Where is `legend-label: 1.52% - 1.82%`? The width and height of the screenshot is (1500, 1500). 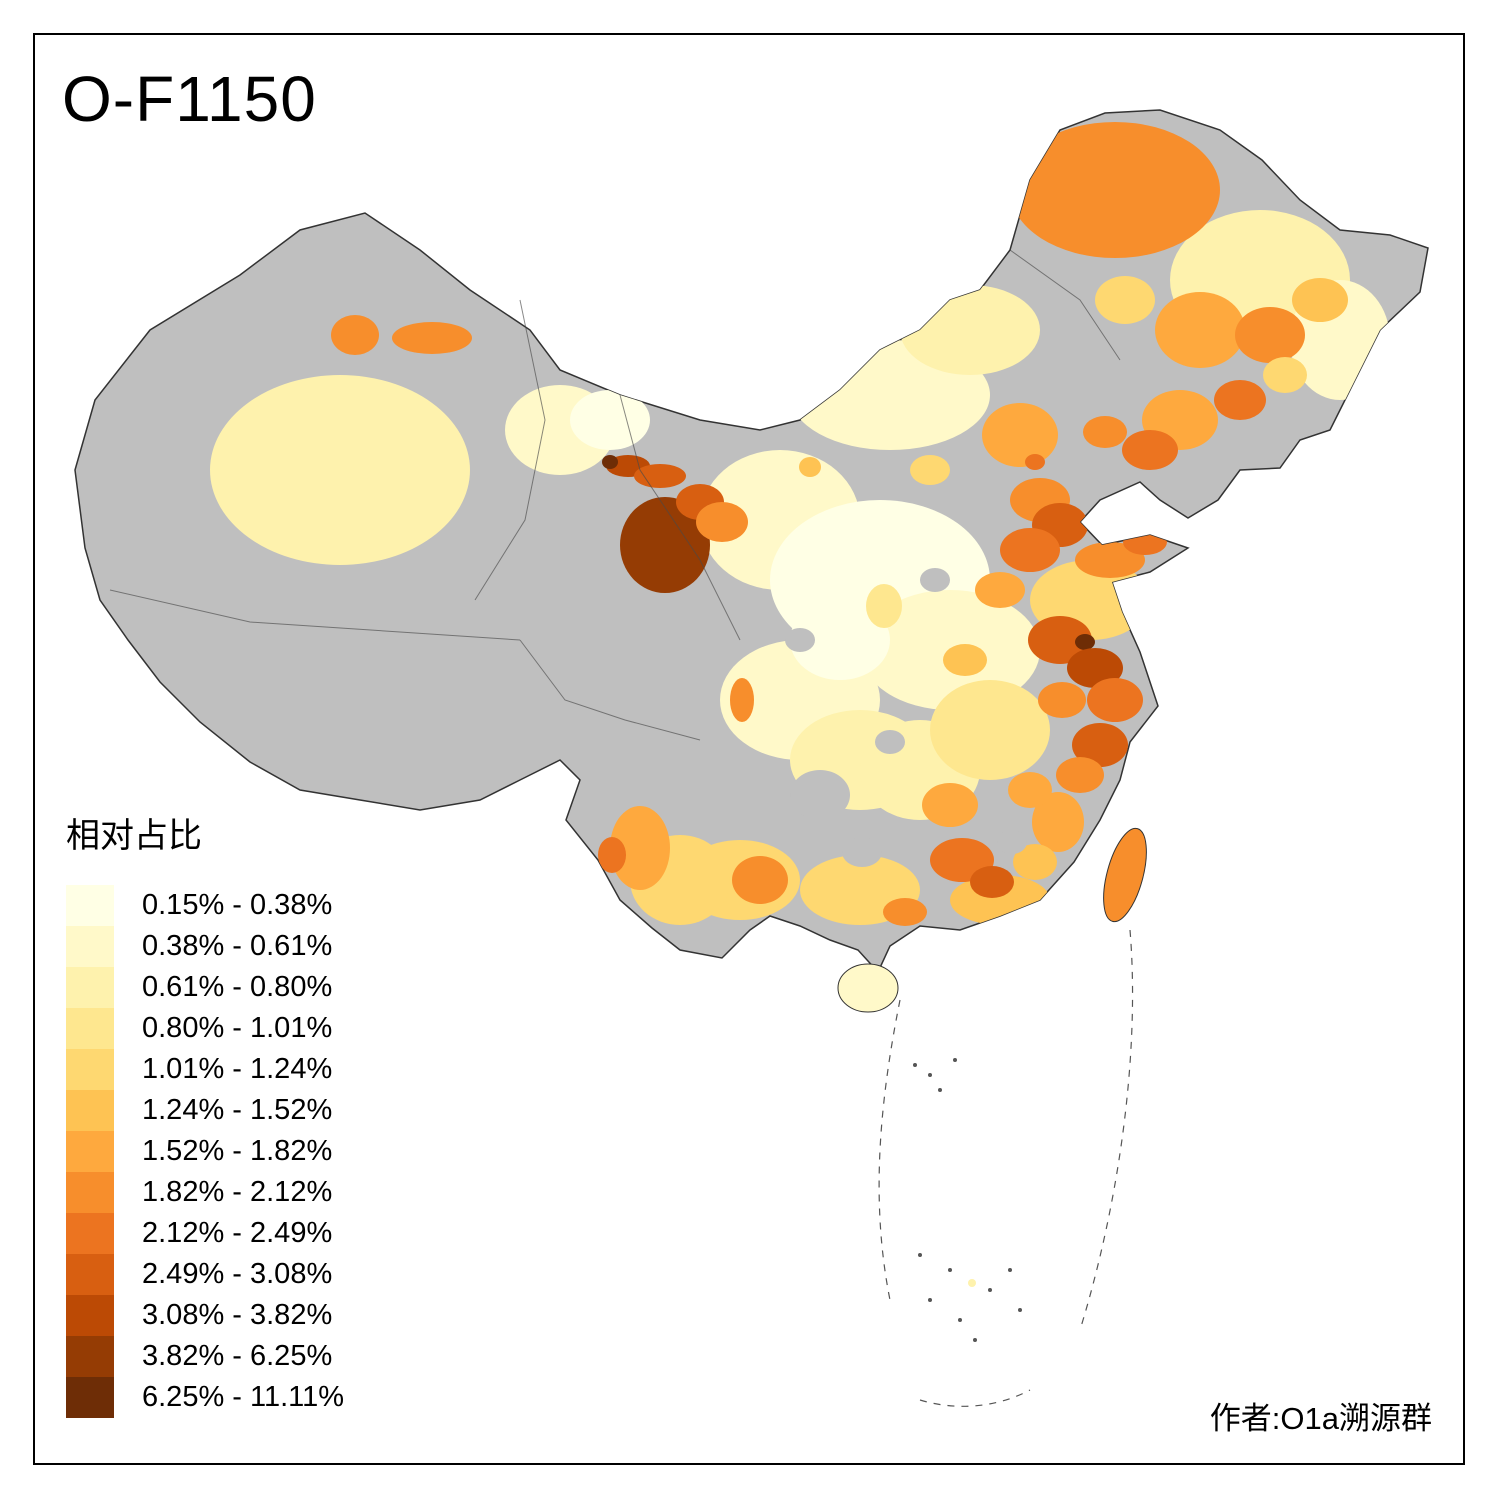
legend-label: 1.52% - 1.82% is located at coordinates (237, 1151).